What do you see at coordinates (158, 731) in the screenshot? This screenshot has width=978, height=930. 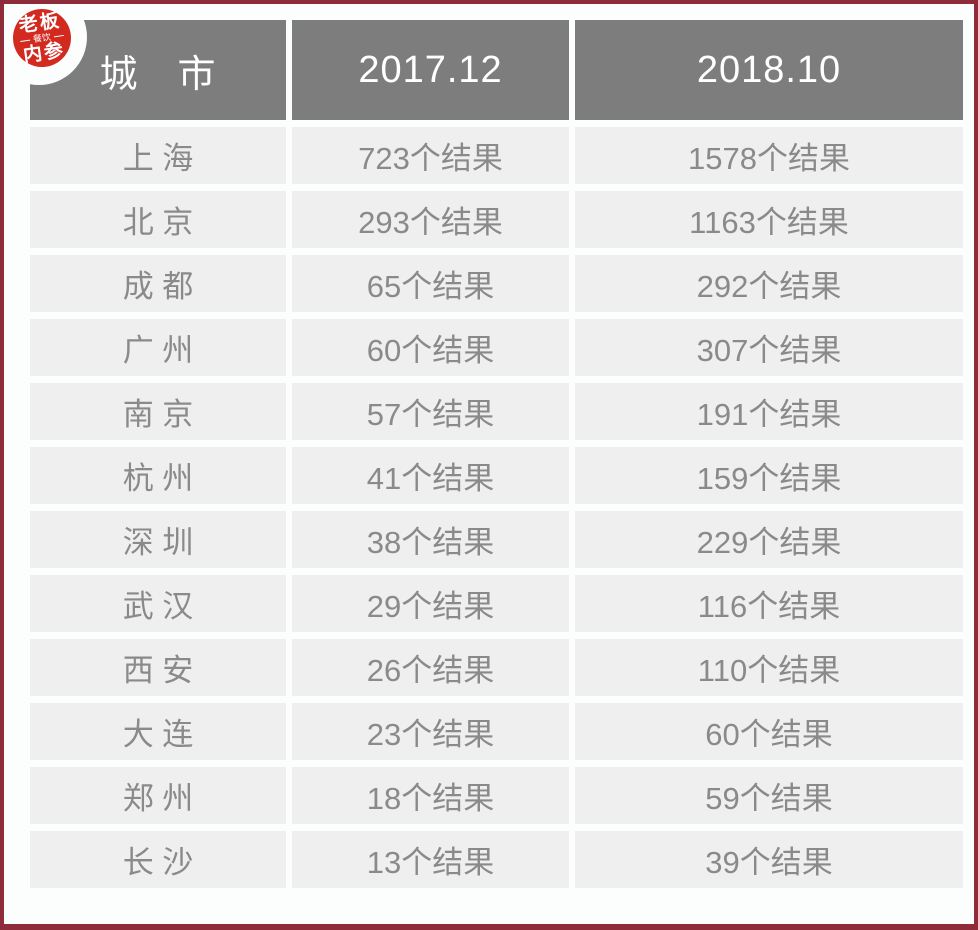 I see `city-cell: 大 连` at bounding box center [158, 731].